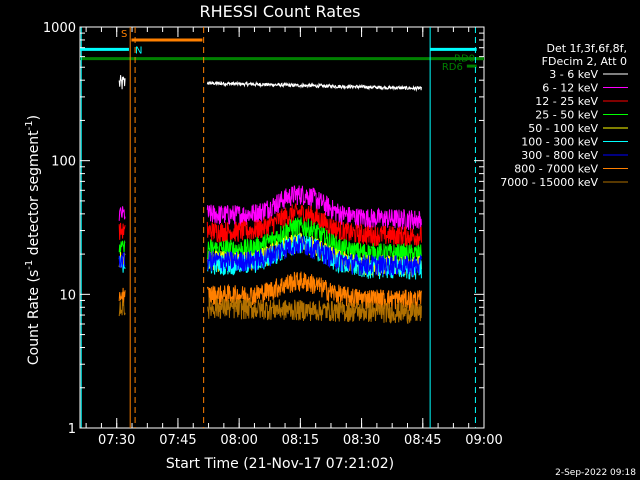 Image resolution: width=640 pixels, height=480 pixels. Describe the element at coordinates (177, 440) in the screenshot. I see `x-tick-label: 07:45` at that location.